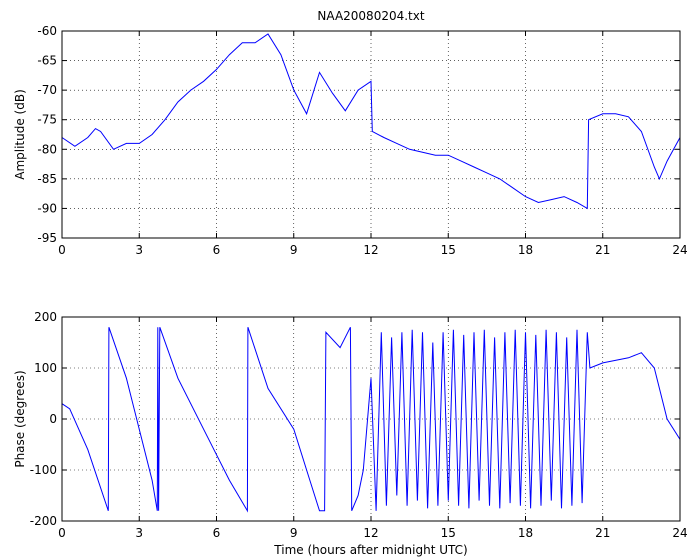 The height and width of the screenshot is (560, 693). Describe the element at coordinates (45, 317) in the screenshot. I see `y-tick-label: 200` at that location.